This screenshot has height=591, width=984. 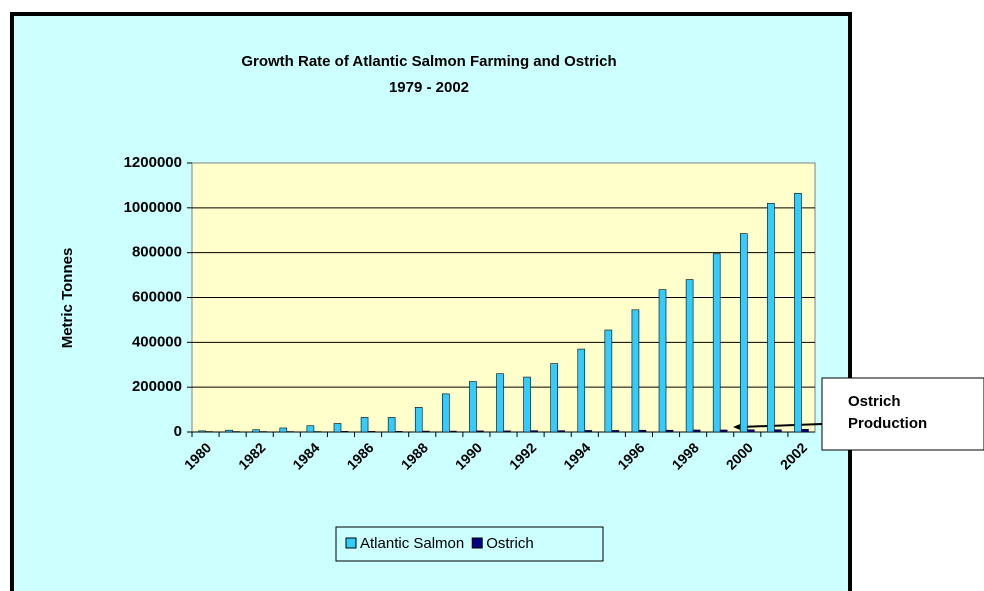 What do you see at coordinates (902, 414) in the screenshot?
I see `annotation-box` at bounding box center [902, 414].